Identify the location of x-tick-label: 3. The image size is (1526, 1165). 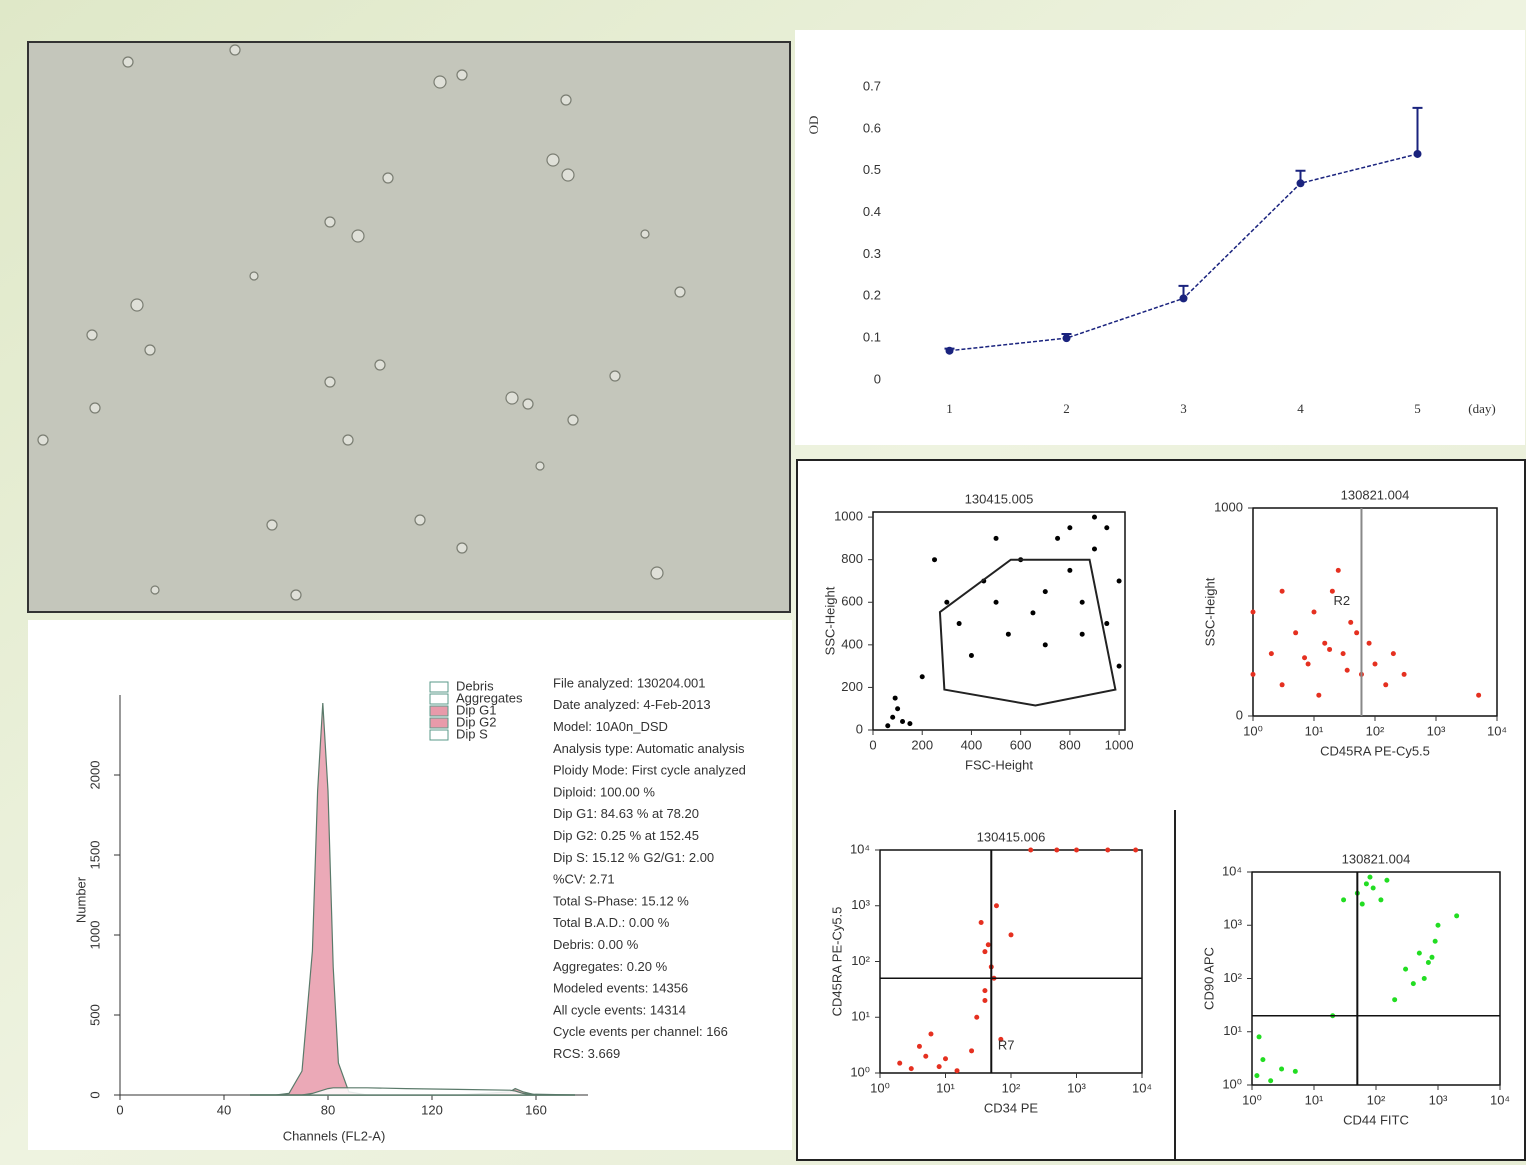
(1183, 408).